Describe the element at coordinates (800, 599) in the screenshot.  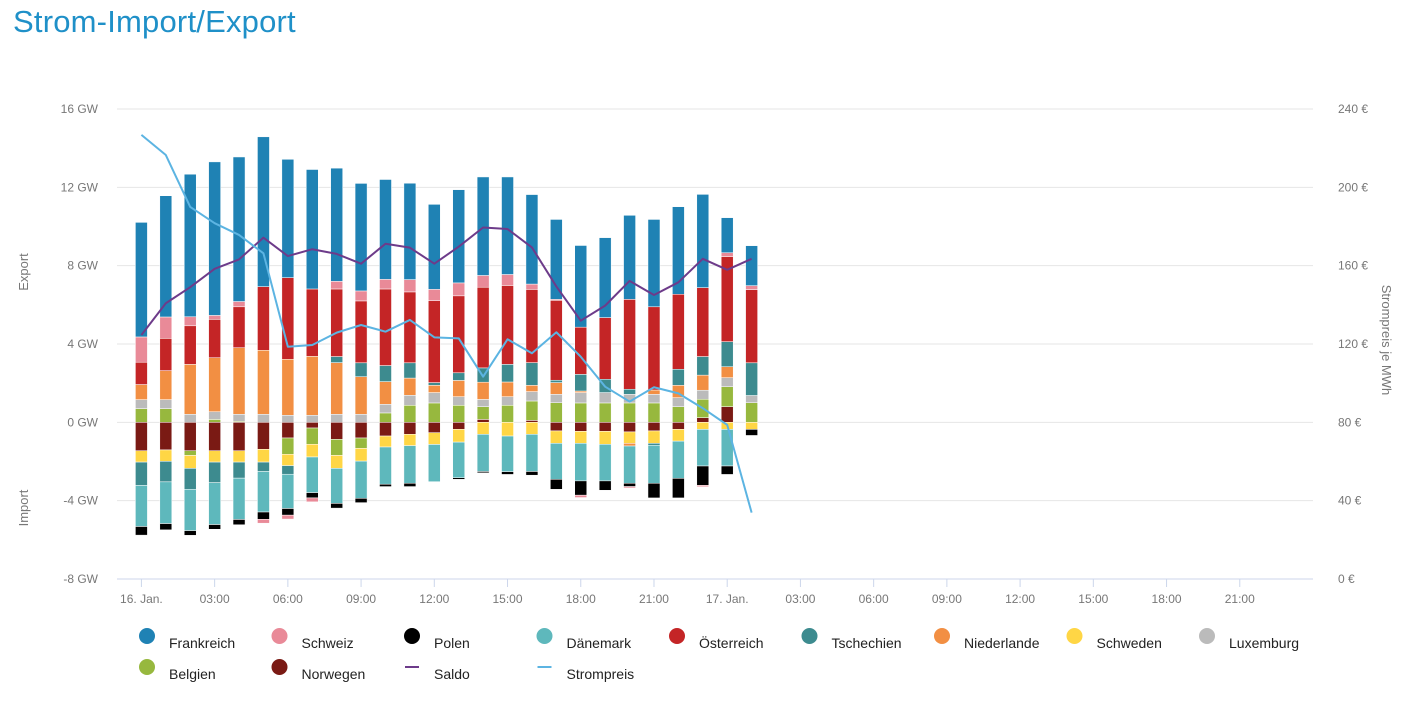
I see `x-tick-label: 03:00` at that location.